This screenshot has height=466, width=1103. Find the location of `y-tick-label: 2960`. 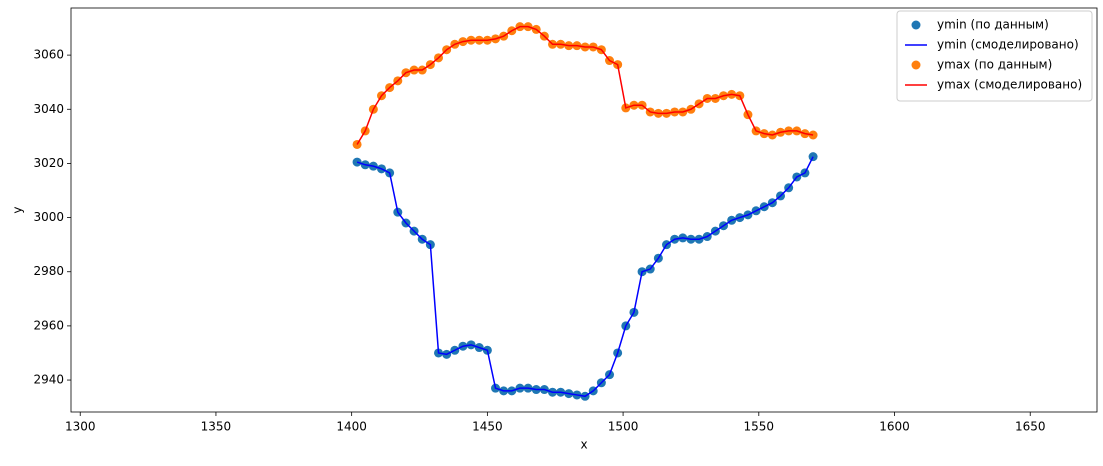

y-tick-label: 2960 is located at coordinates (48, 325).